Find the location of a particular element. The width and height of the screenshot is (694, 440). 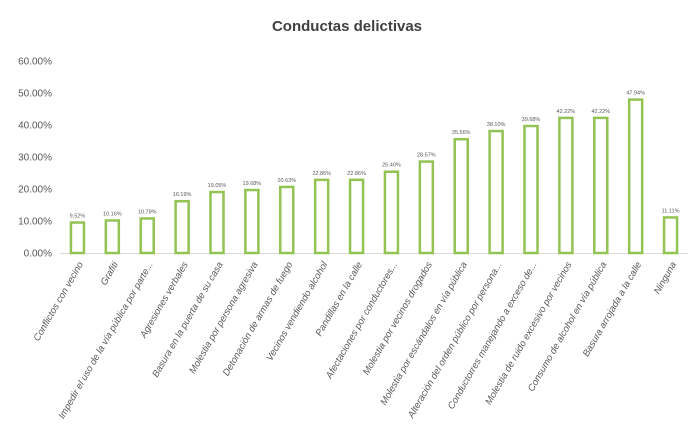

data-label: 47.94% is located at coordinates (635, 94).